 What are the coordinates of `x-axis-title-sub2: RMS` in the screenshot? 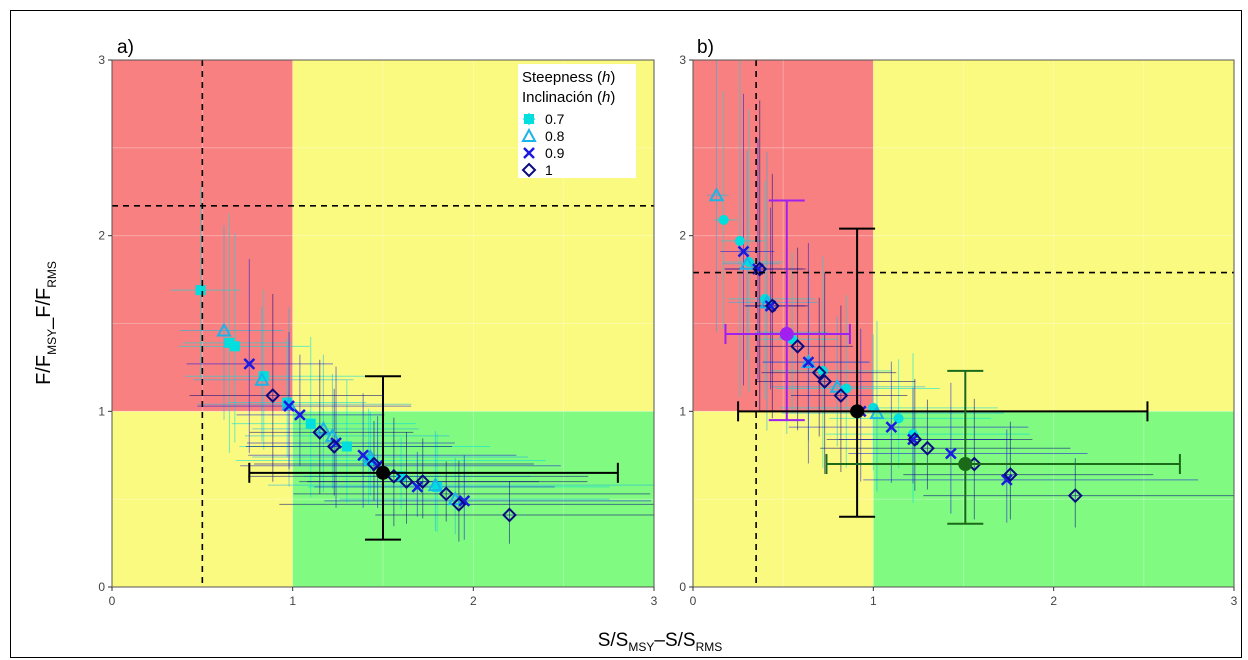 It's located at (709, 647).